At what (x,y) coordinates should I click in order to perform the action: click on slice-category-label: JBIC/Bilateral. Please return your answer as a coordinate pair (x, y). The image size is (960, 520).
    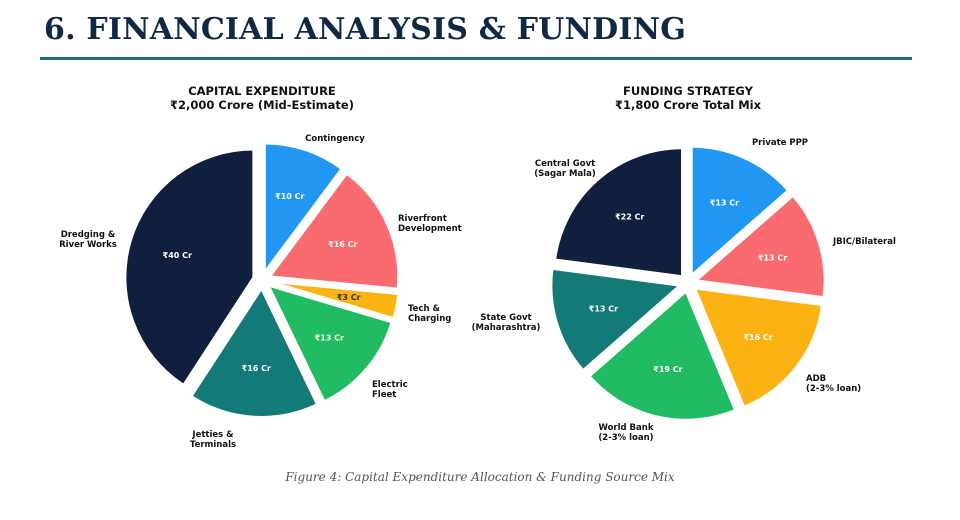
    Looking at the image, I should click on (864, 242).